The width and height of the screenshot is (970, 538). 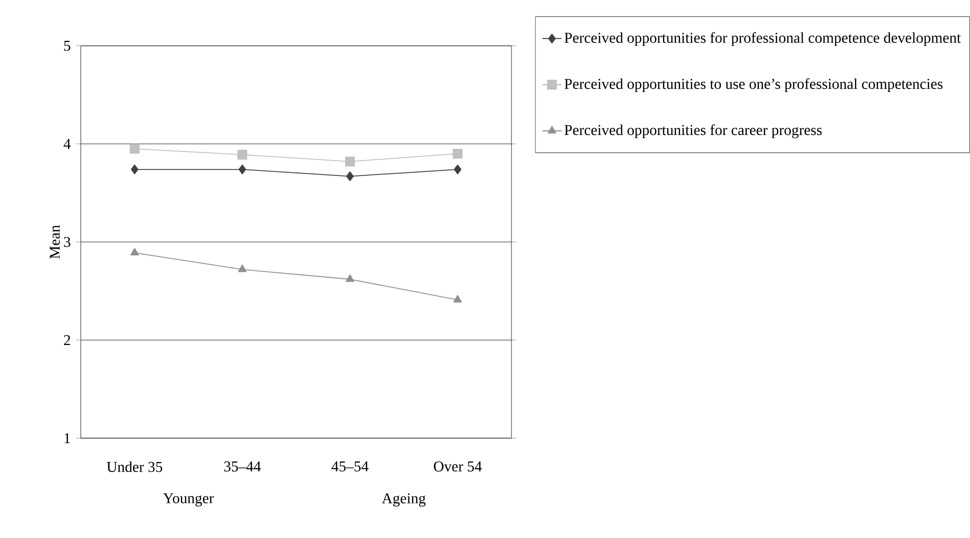 I want to click on legend-label: Perceived opportunities for professional competence development, so click(x=762, y=39).